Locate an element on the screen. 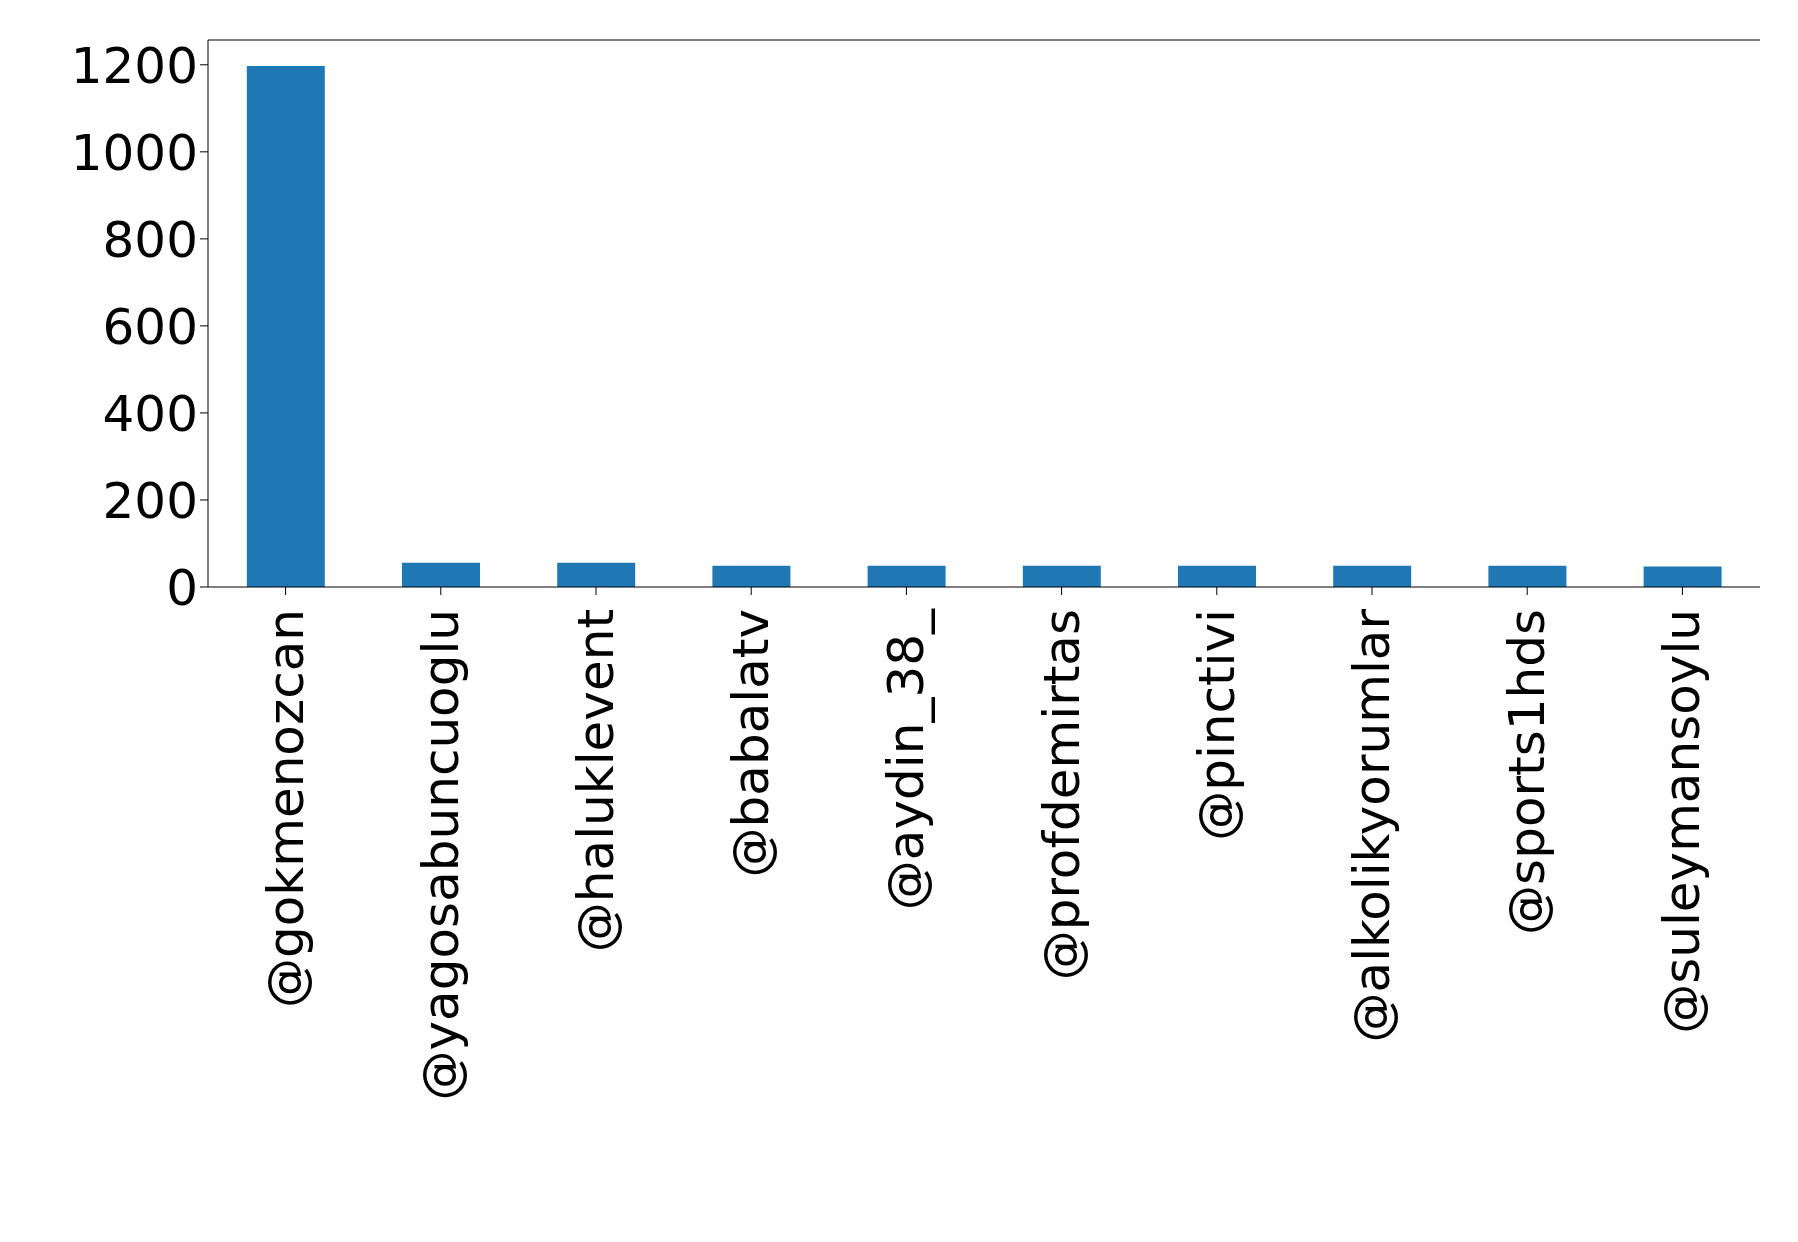  x-tick-label: @haluklevent is located at coordinates (596, 781).